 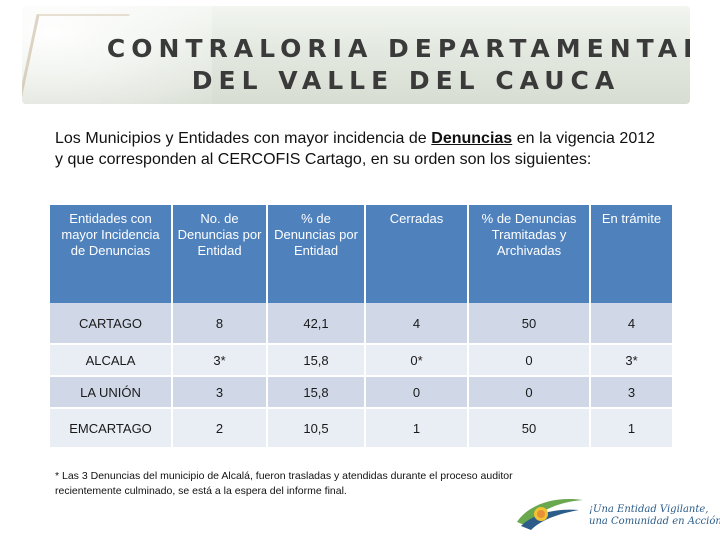 I want to click on cell-count: 2, so click(x=220, y=428).